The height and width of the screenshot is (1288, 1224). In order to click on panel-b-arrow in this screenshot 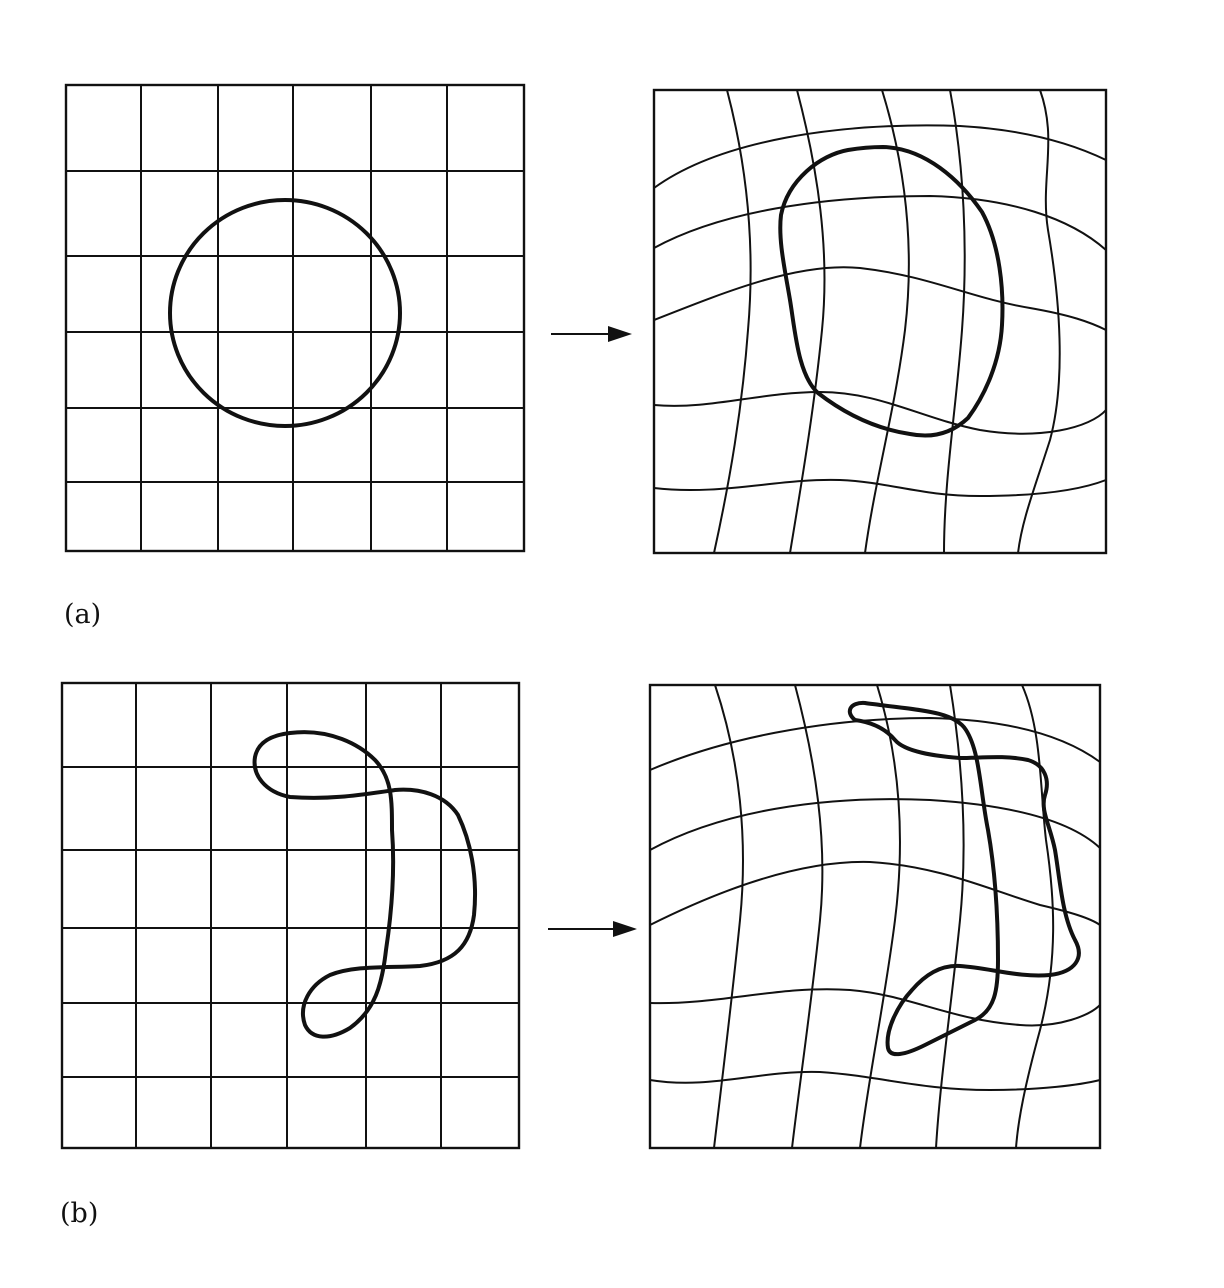, I will do `click(592, 929)`.